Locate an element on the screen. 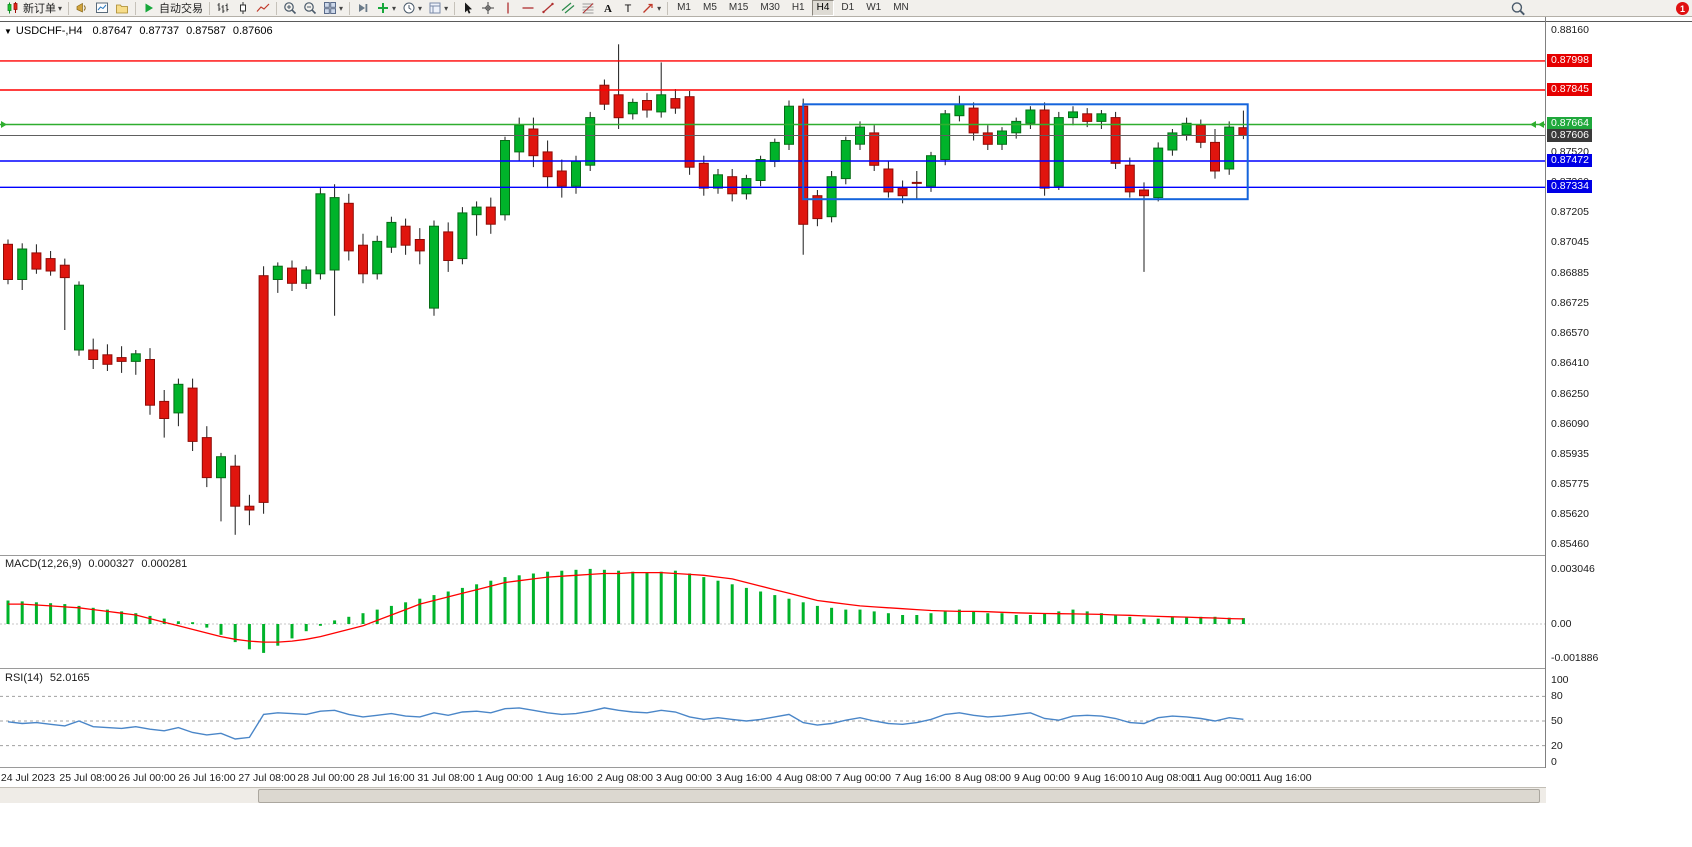  price-tick: 0.86885 is located at coordinates (1570, 273).